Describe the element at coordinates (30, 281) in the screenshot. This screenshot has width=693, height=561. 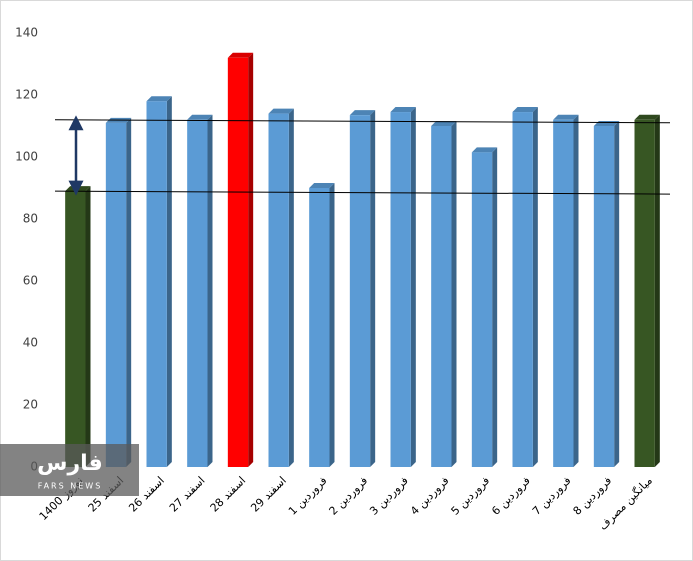
I see `y-tick-label: 60` at that location.